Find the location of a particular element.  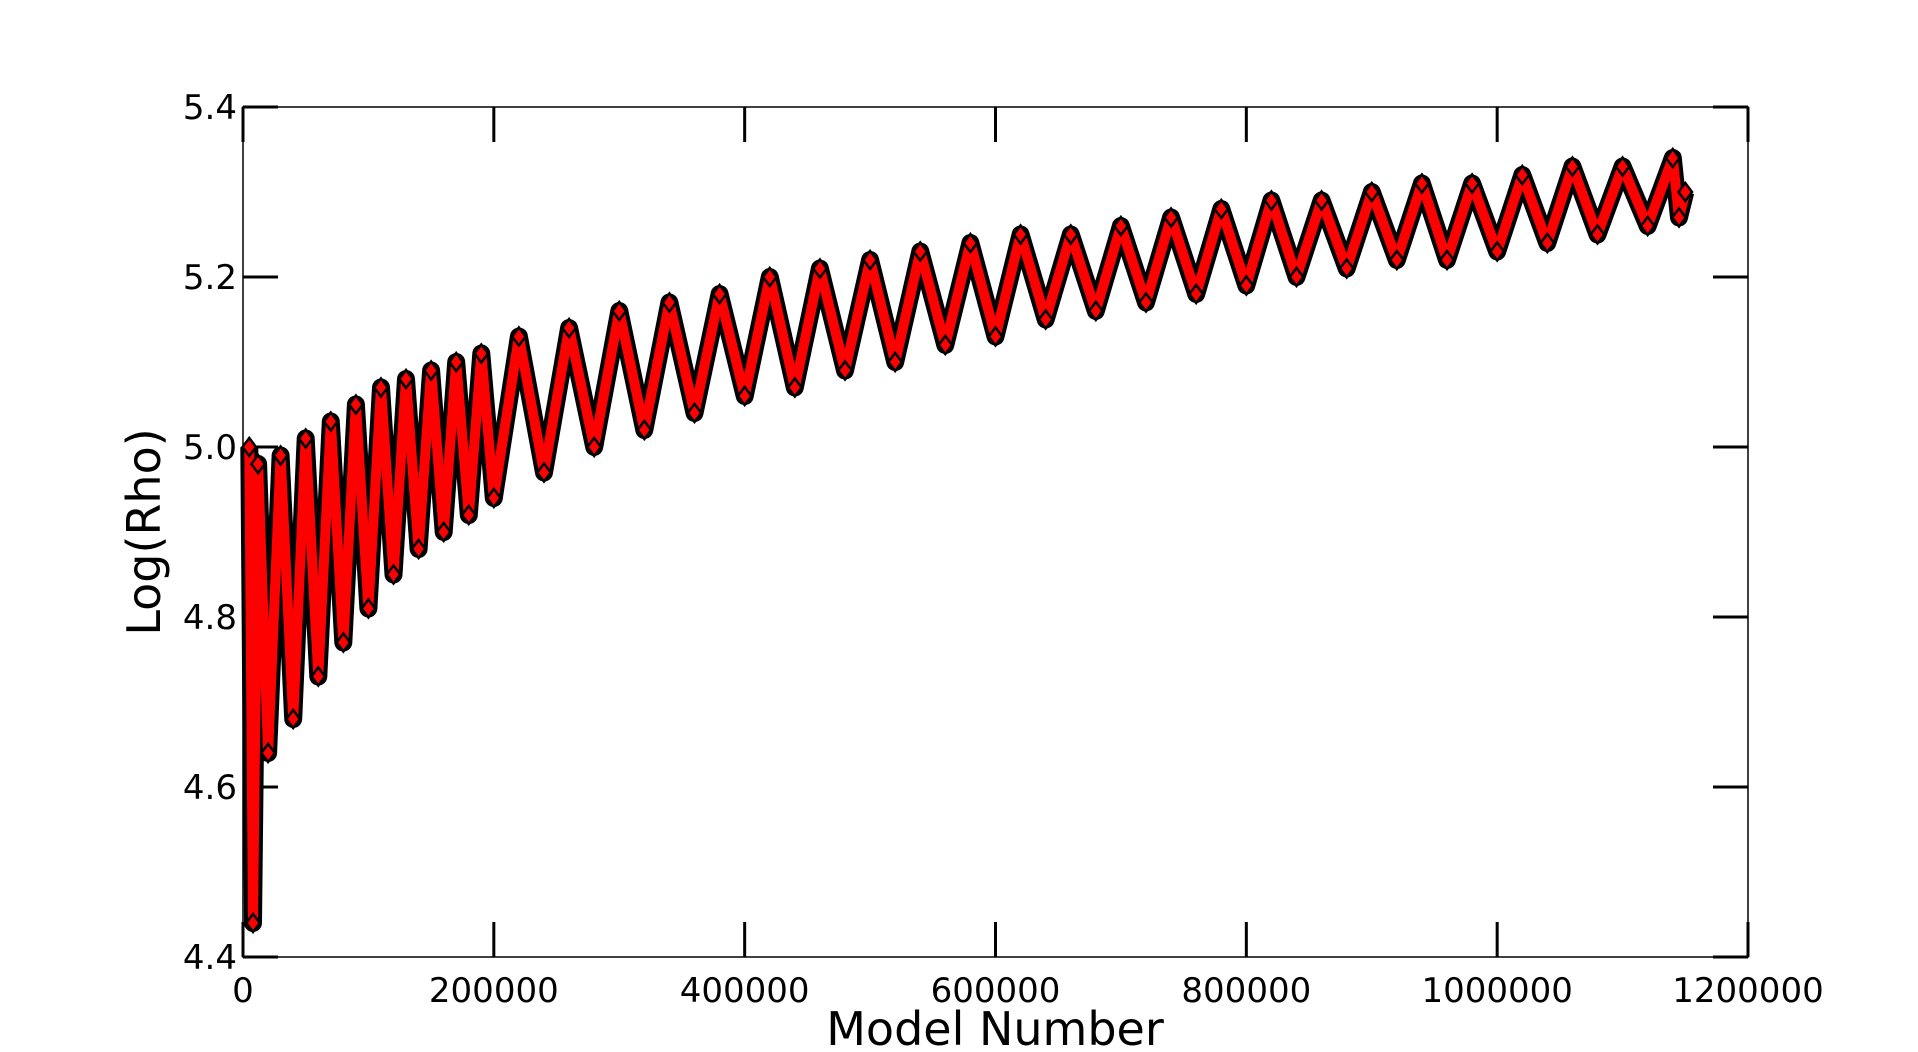

x-tick-label: 400000 is located at coordinates (745, 991).